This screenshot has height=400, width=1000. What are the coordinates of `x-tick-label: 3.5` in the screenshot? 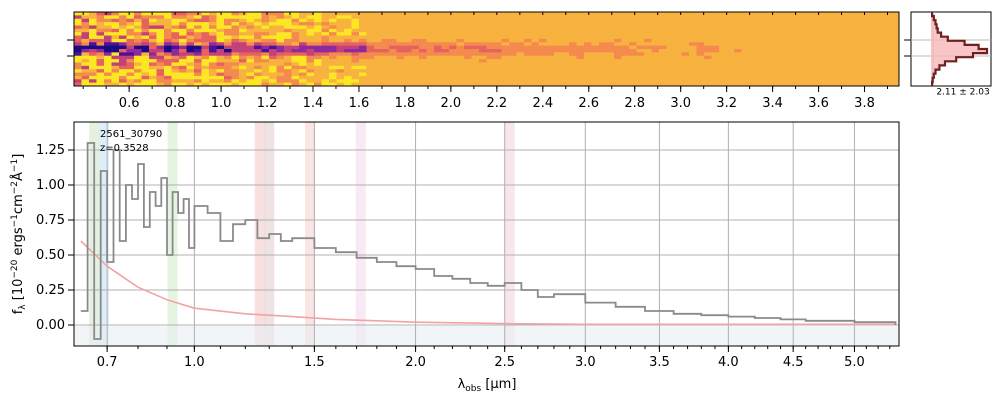 It's located at (659, 362).